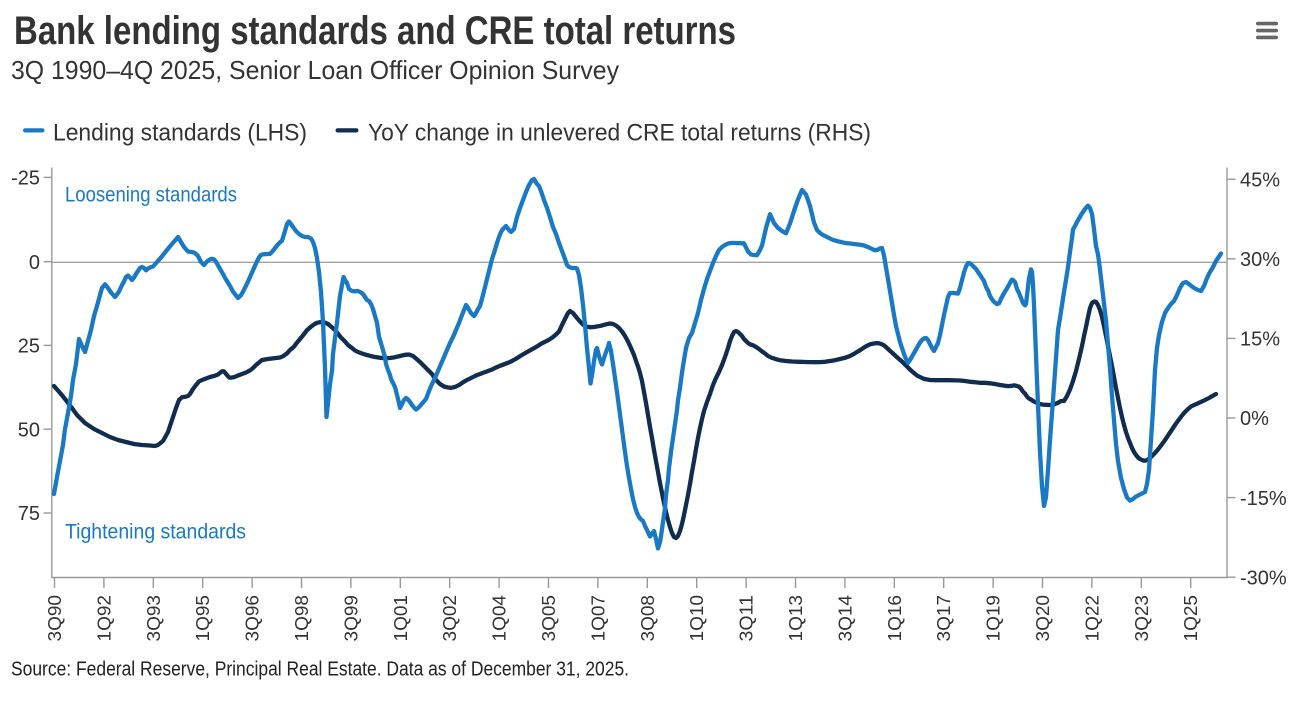  I want to click on svg-text: 3Q17, so click(944, 618).